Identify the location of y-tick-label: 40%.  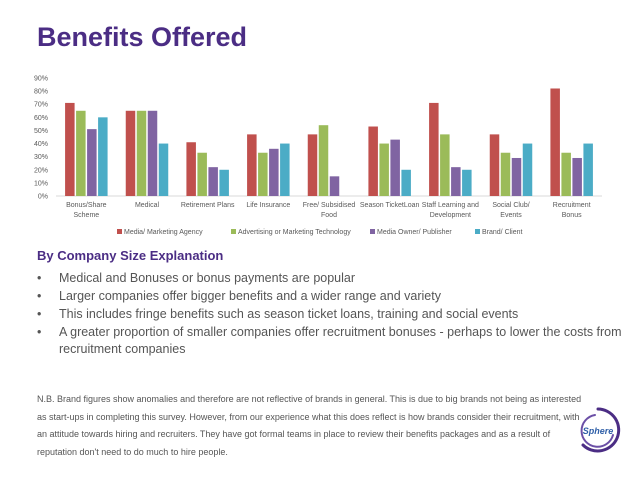
(41, 144).